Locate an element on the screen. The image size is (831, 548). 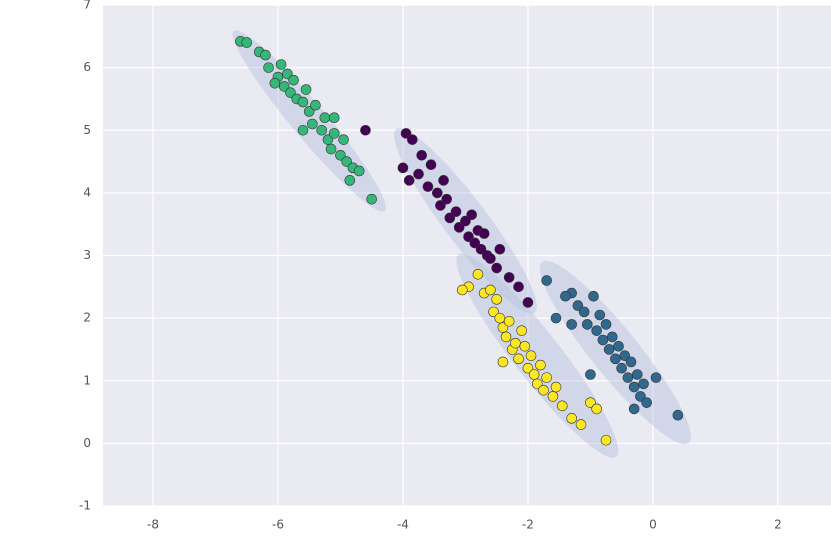
cluster-ellipse is located at coordinates (537, 355).